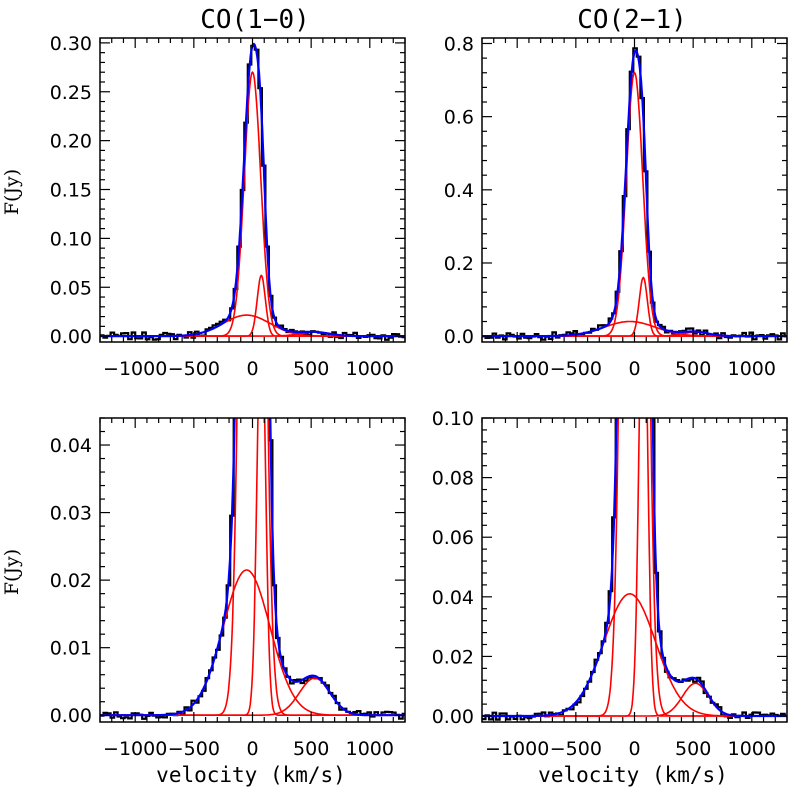  Describe the element at coordinates (632, 20) in the screenshot. I see `title-co-2-1: CO(2−1)` at that location.